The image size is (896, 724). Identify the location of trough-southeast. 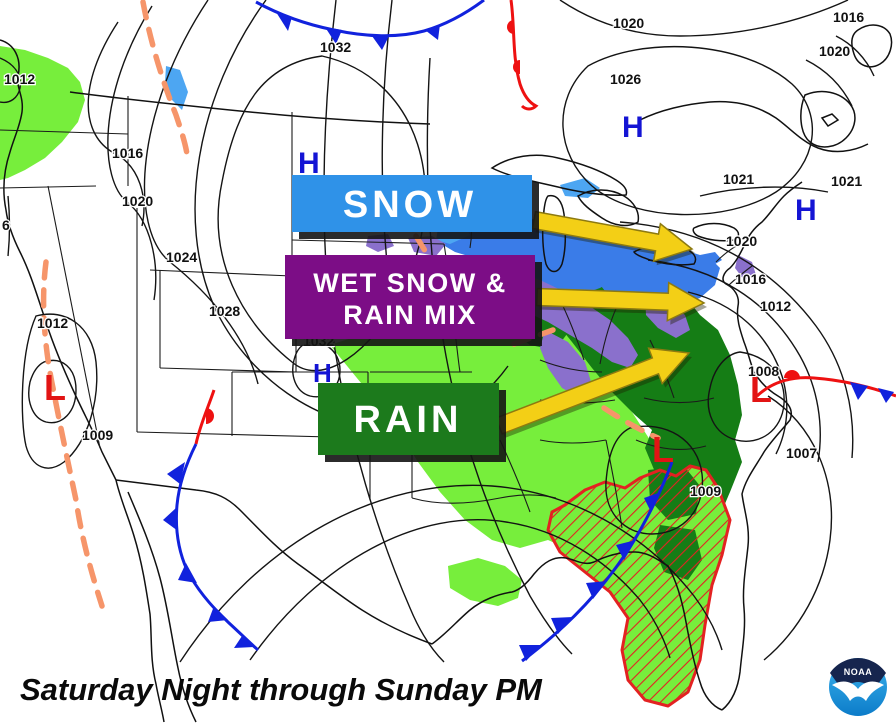
(631, 423).